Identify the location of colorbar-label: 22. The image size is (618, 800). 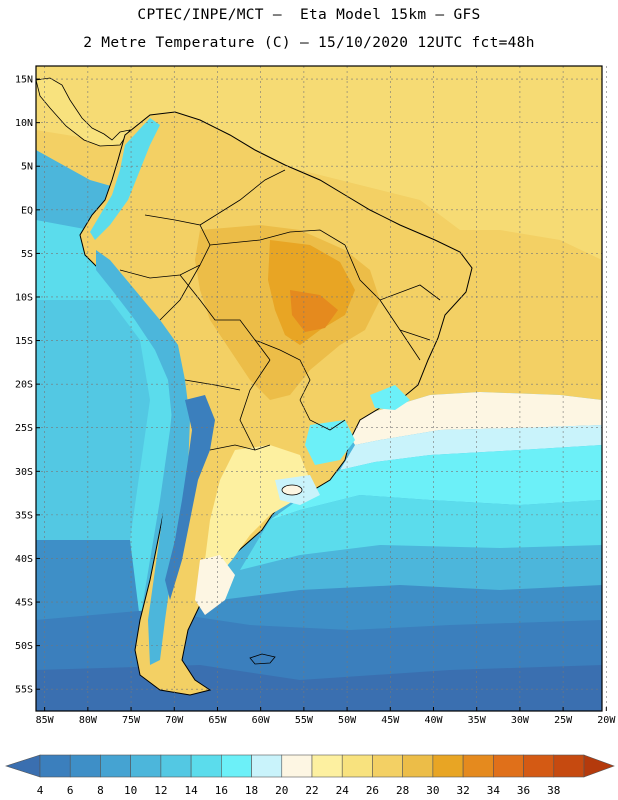
(311, 790).